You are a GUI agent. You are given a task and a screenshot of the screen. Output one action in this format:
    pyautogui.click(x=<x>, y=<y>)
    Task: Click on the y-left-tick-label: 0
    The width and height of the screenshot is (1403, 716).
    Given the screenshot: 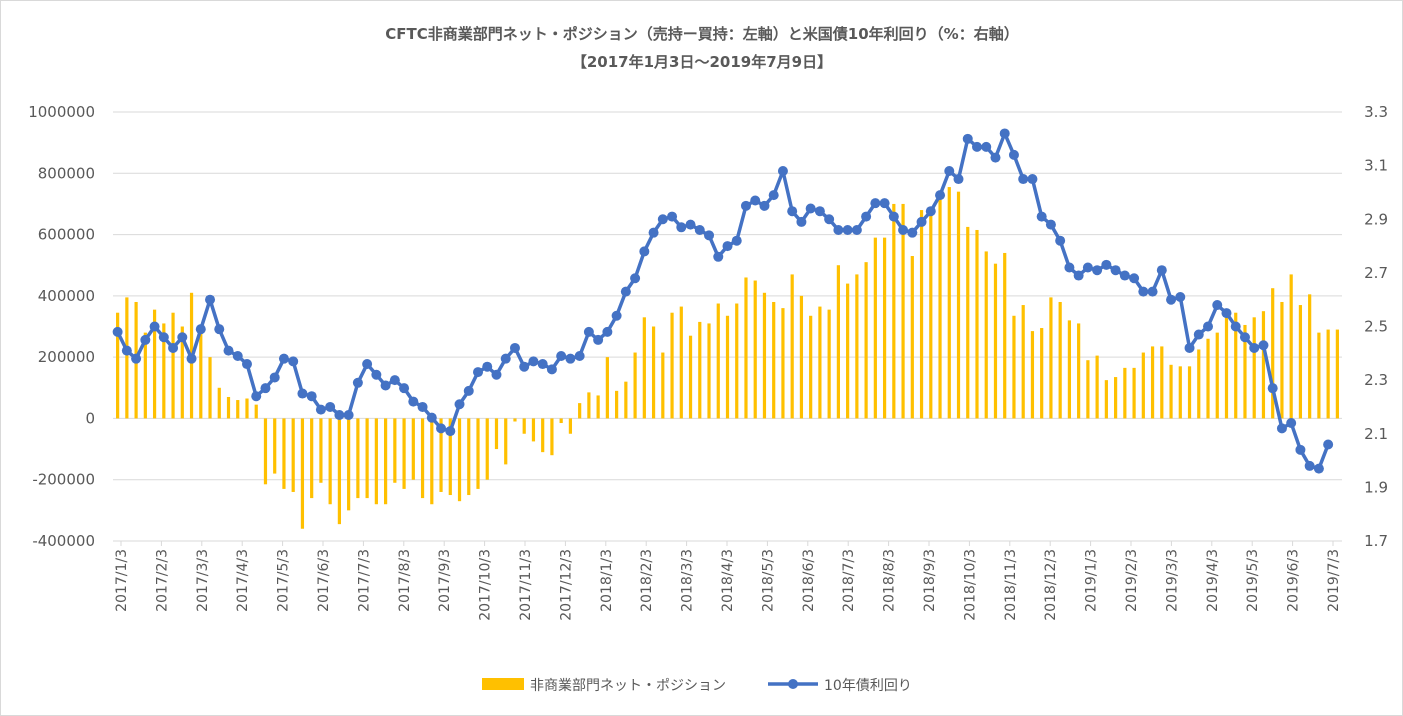 What is the action you would take?
    pyautogui.click(x=90, y=418)
    